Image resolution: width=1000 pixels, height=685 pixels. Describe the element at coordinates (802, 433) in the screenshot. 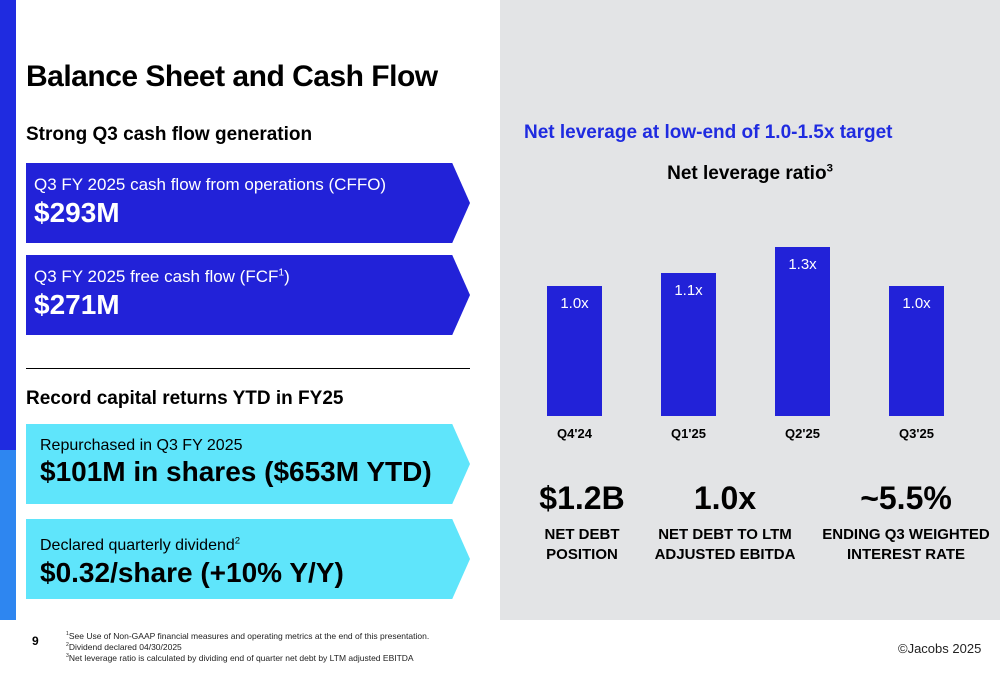

I see `x-tick-Q2'25: Q2'25` at that location.